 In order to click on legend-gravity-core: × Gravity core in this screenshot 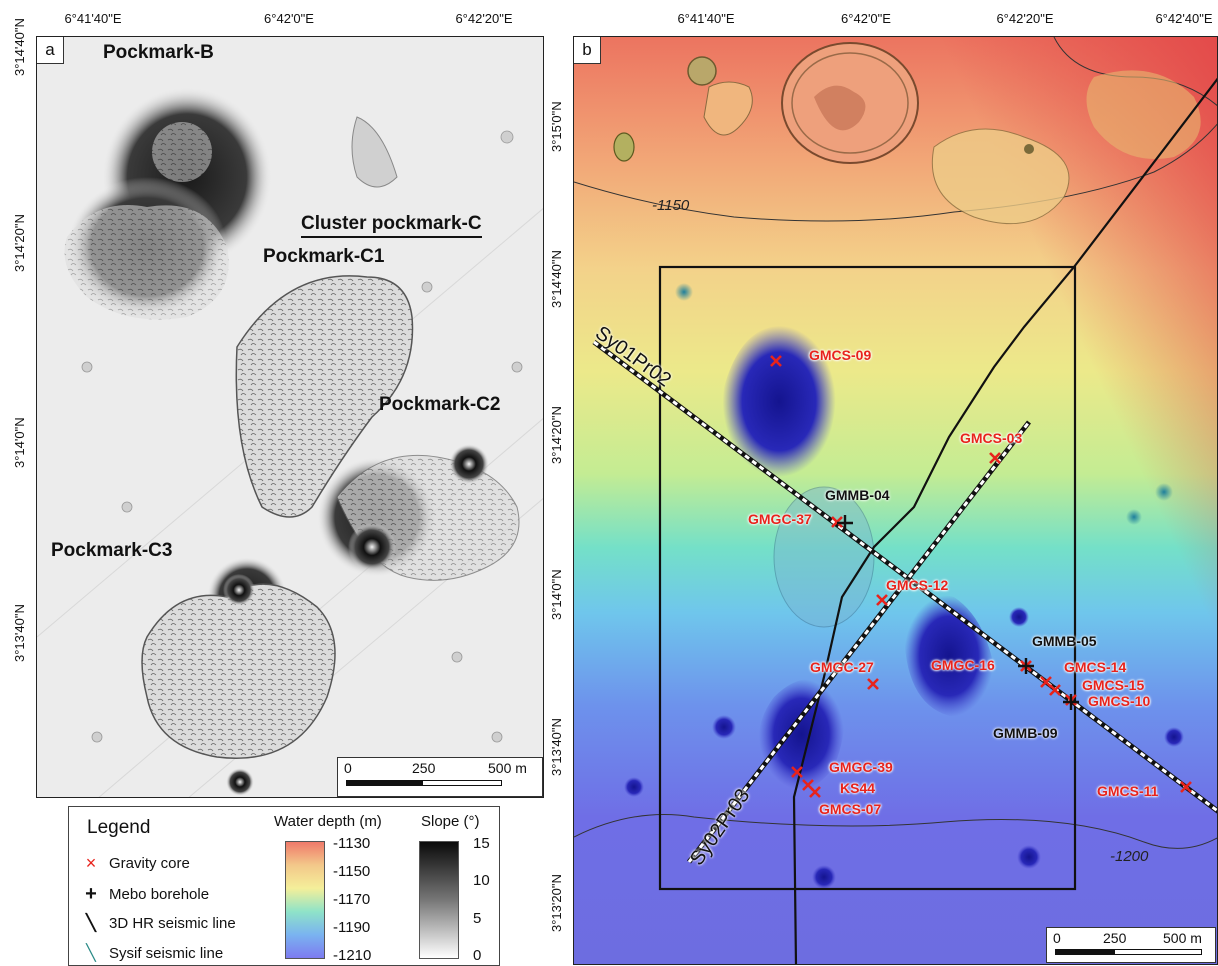, I will do `click(135, 863)`.